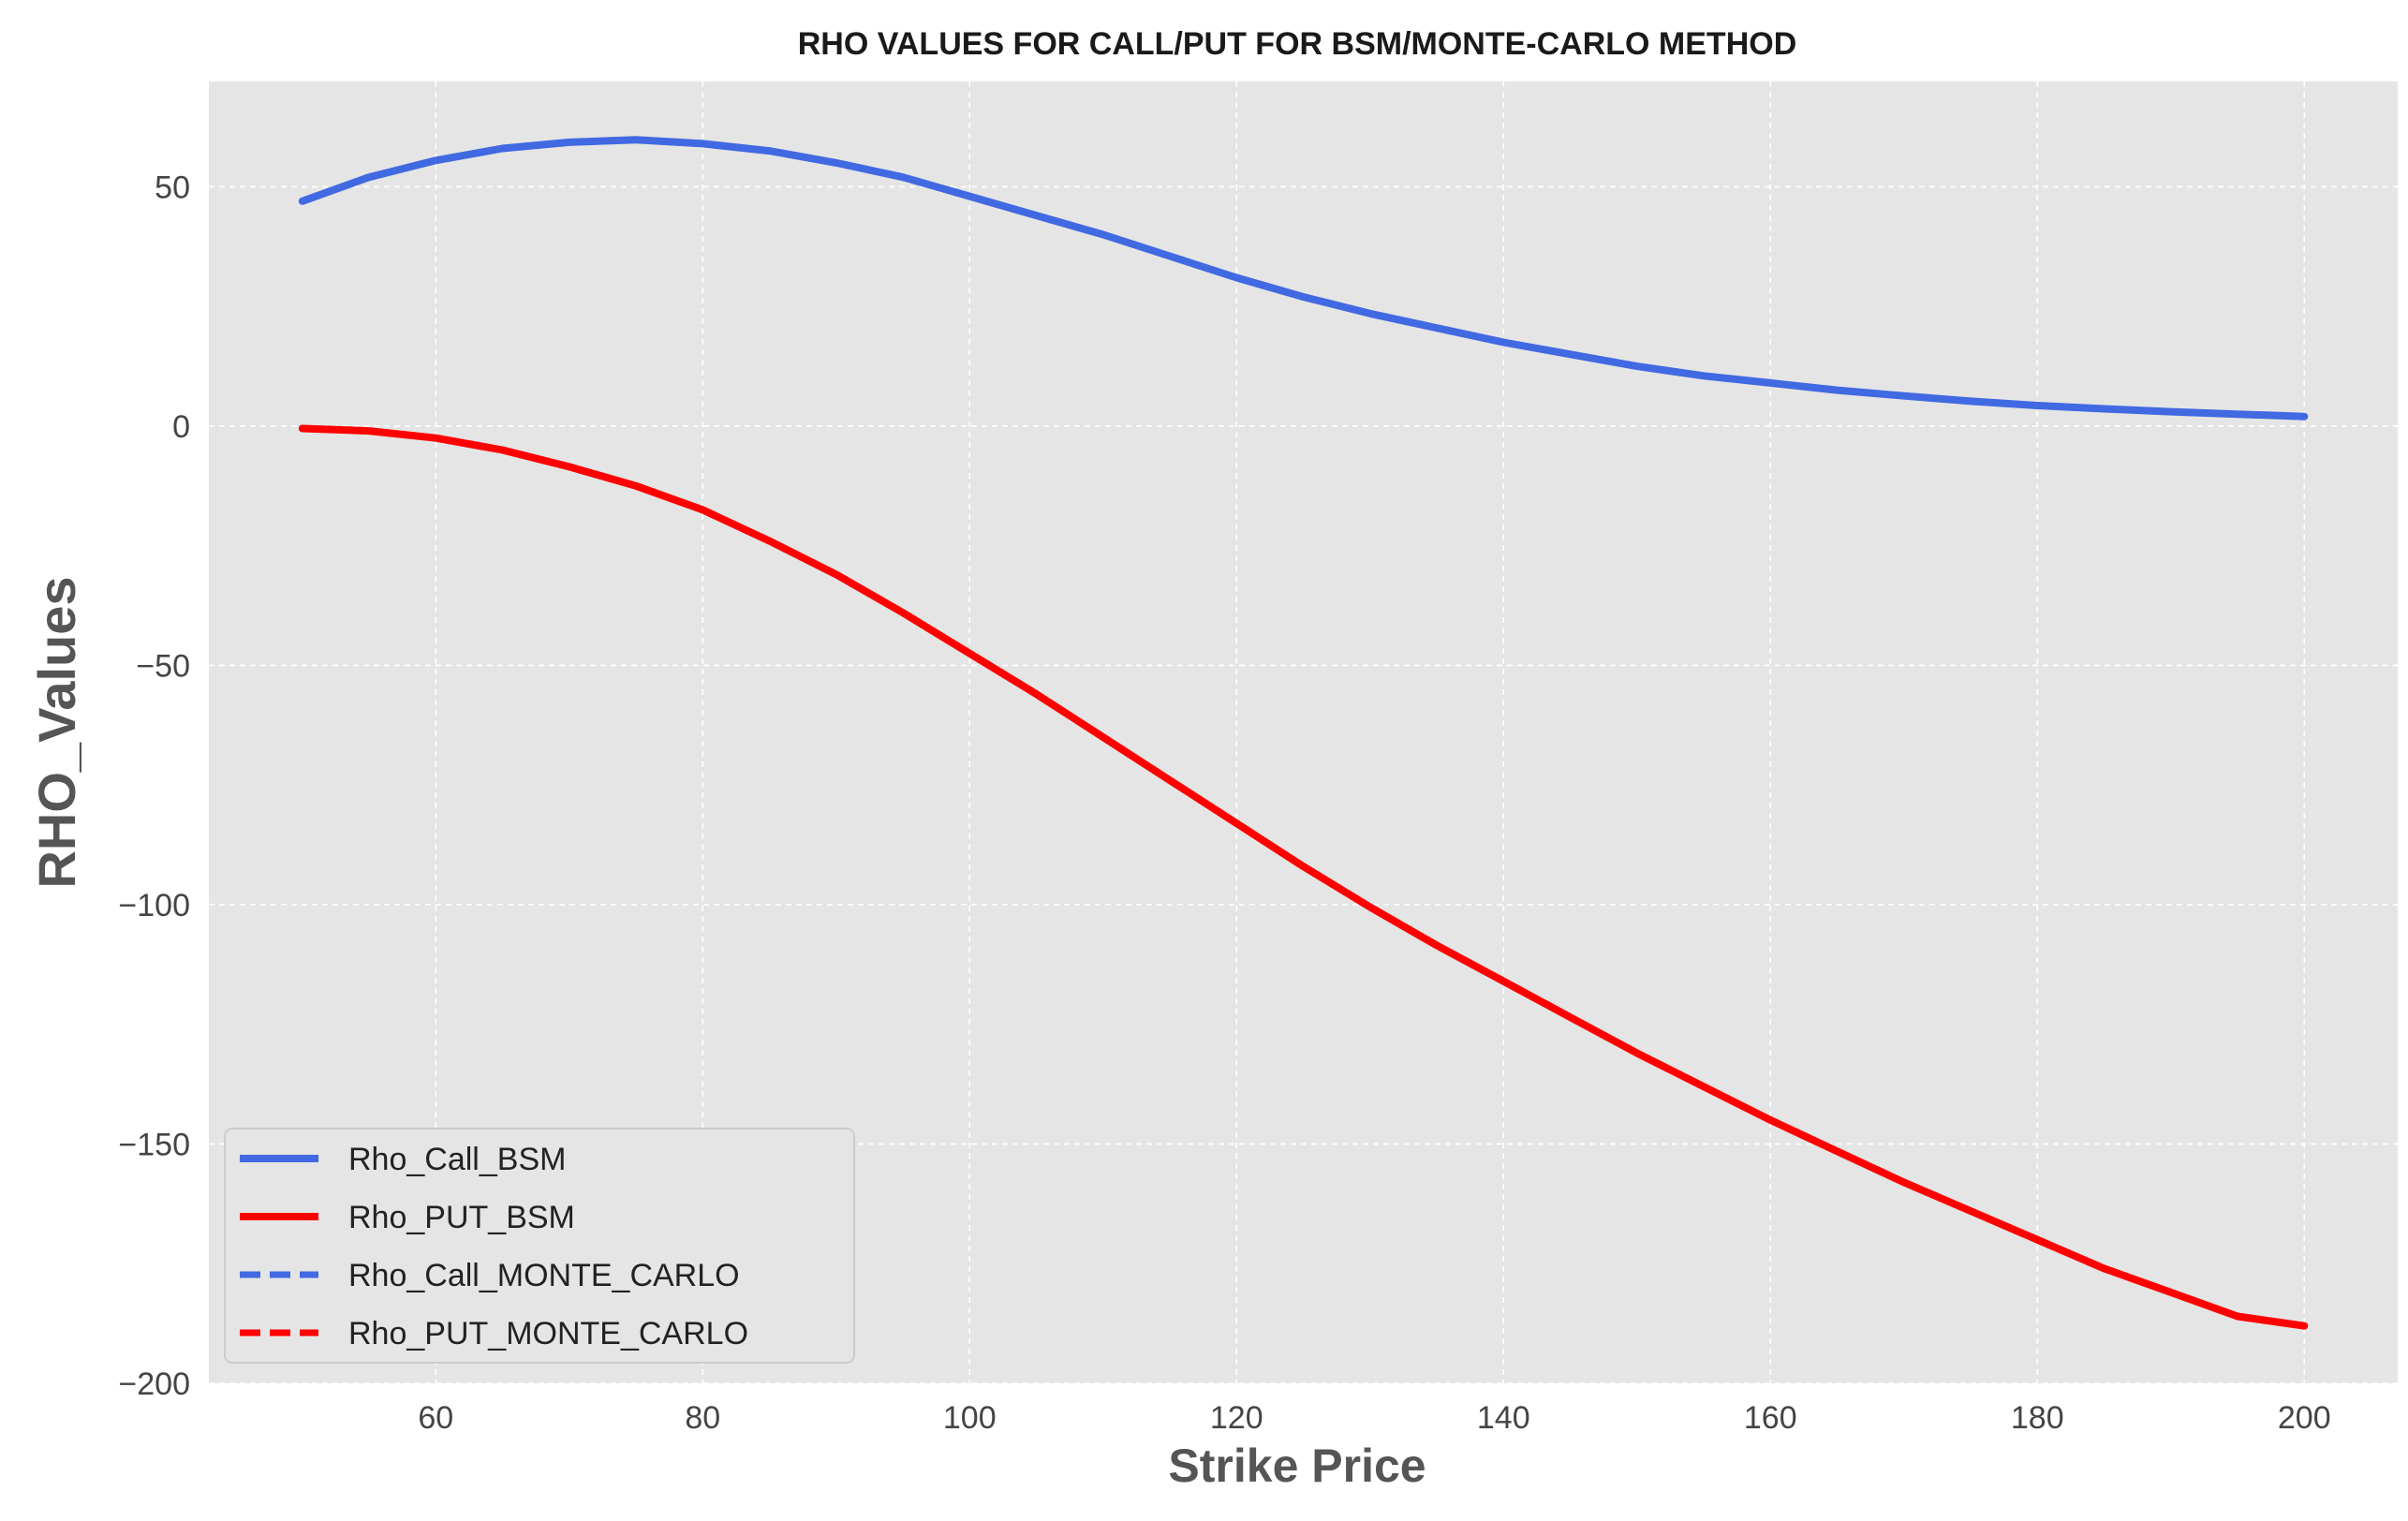 The height and width of the screenshot is (1521, 2408). Describe the element at coordinates (1374, 1418) in the screenshot. I see `x-tick-labels: 60 80 100 120 140 160 180 200` at that location.